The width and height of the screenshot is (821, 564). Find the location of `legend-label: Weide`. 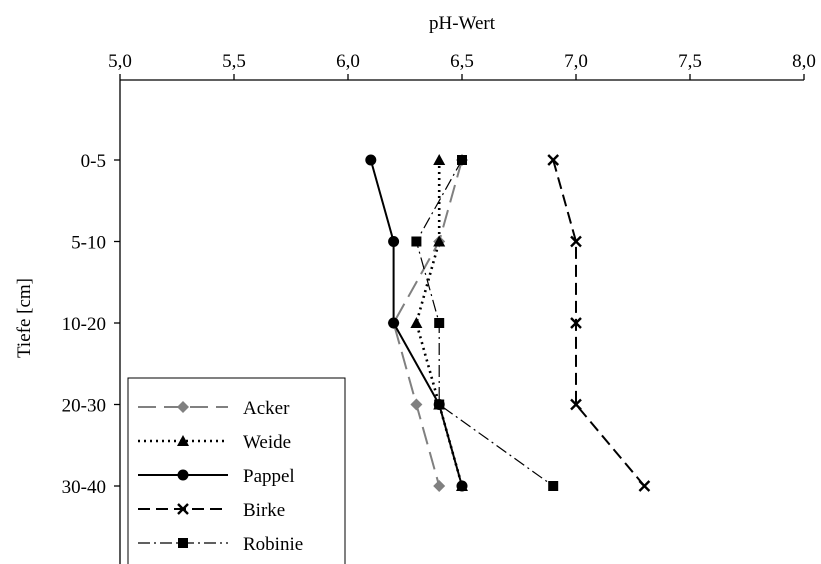

legend-label: Weide is located at coordinates (267, 442).